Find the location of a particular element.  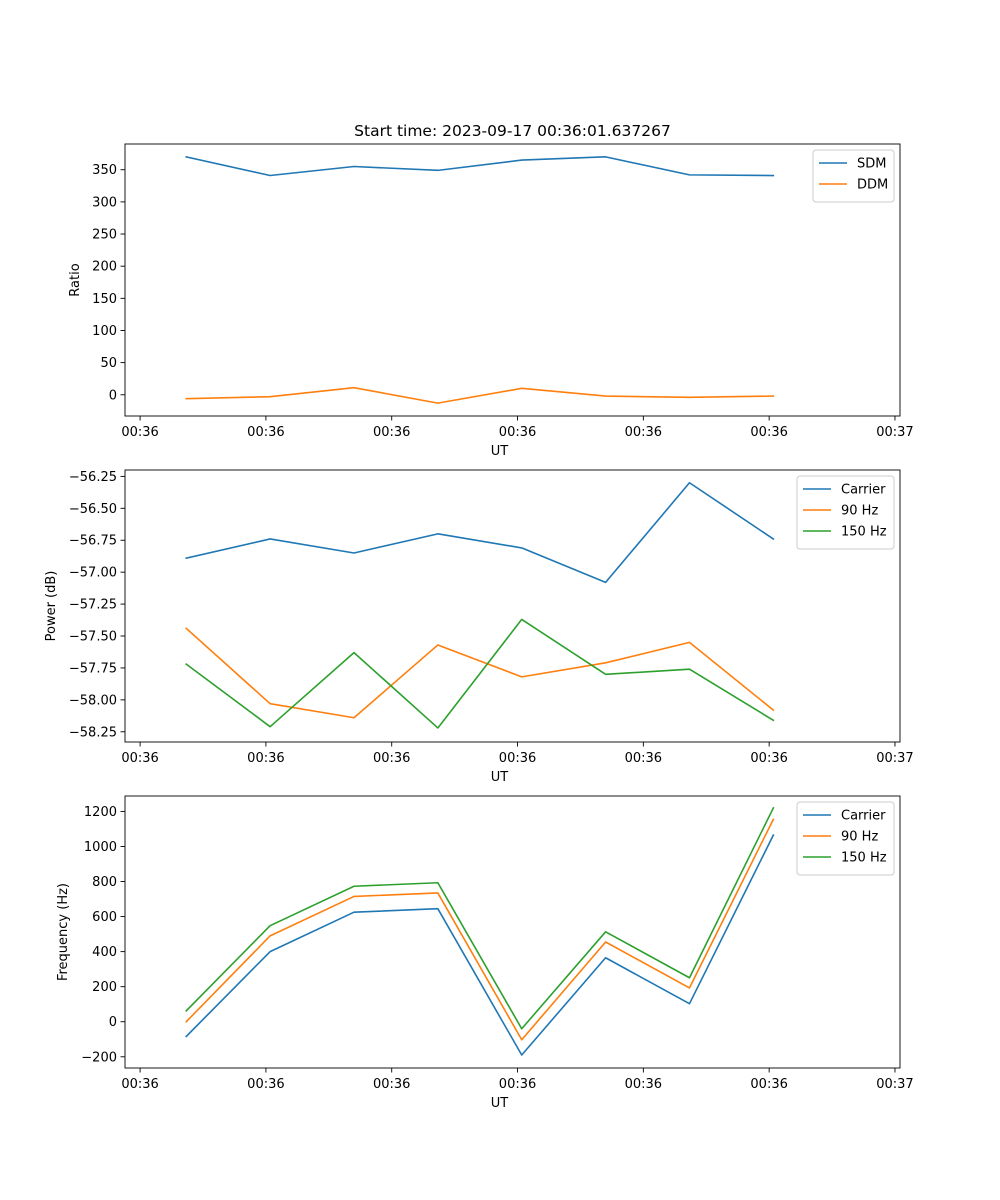

y-tick-label: 150 is located at coordinates (104, 299).